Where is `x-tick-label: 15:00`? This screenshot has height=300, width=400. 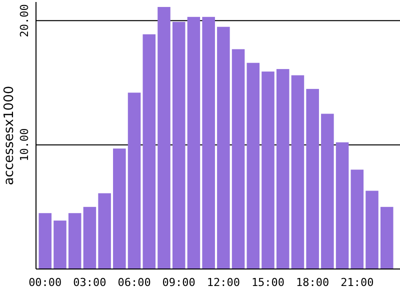
x-tick-label: 15:00 is located at coordinates (268, 282).